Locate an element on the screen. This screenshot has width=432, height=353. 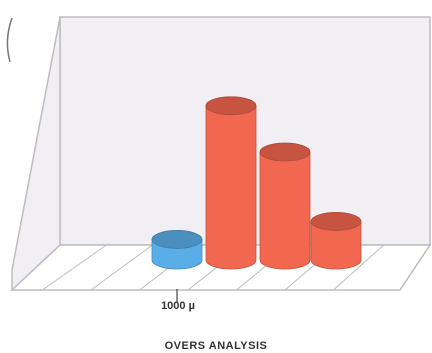
x-axis-label: 1000 µ is located at coordinates (178, 306).